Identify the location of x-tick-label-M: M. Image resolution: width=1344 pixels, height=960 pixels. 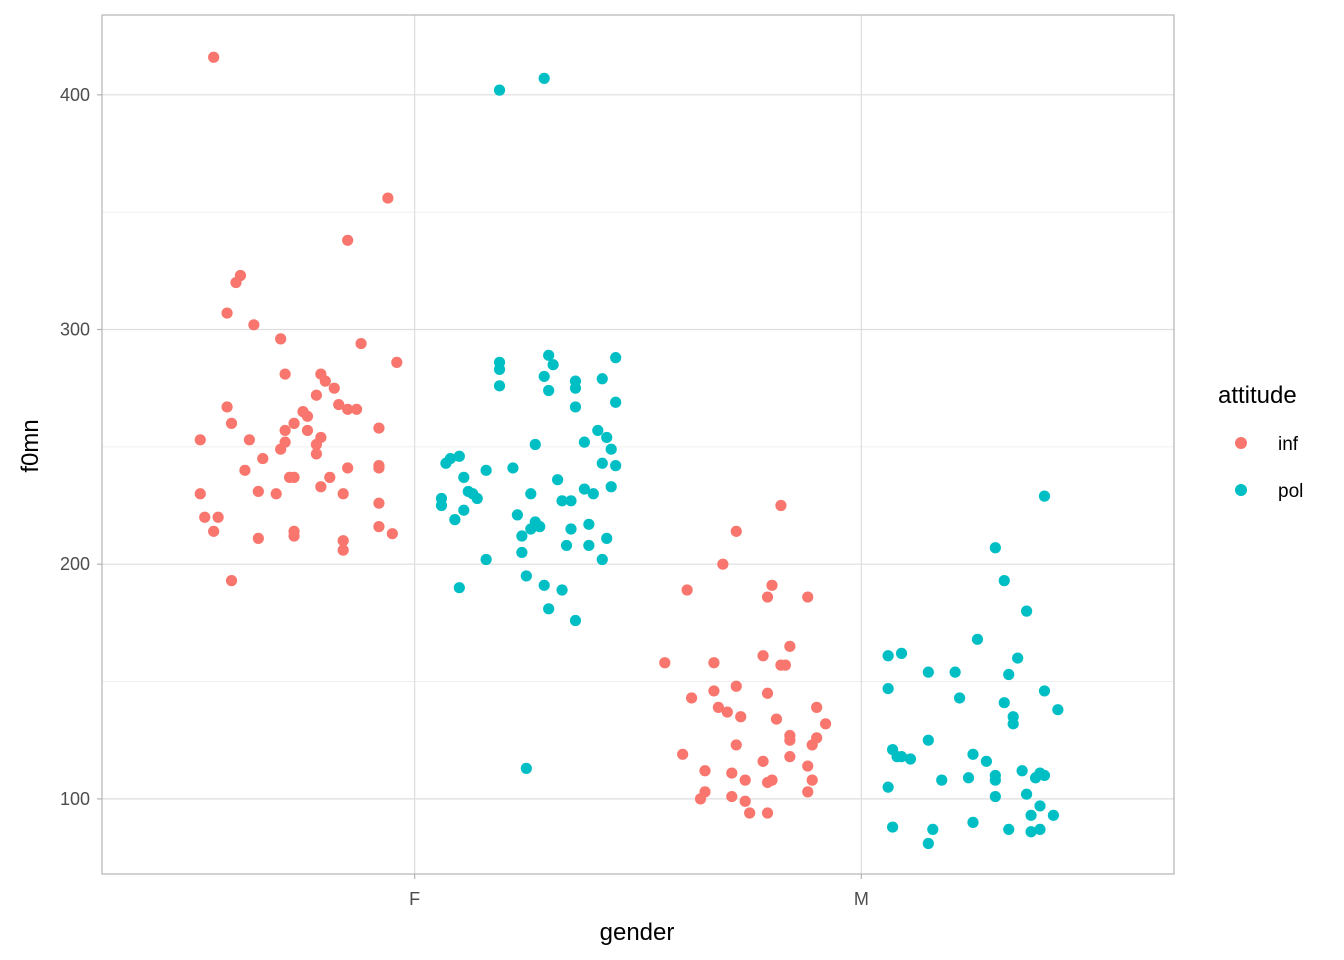
(861, 899).